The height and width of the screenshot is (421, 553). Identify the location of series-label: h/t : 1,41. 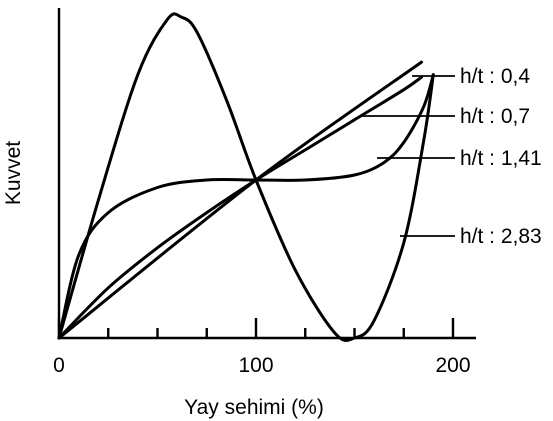
(501, 158).